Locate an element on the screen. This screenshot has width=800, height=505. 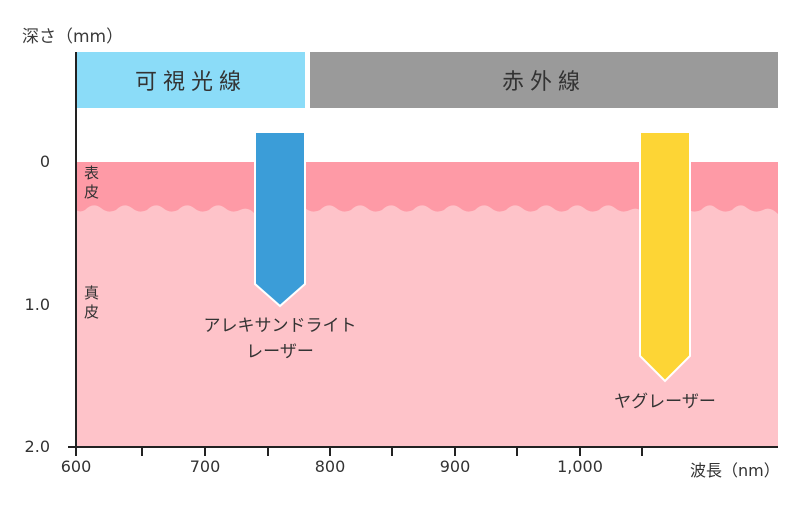
y-tick-0: 0 is located at coordinates (44, 161).